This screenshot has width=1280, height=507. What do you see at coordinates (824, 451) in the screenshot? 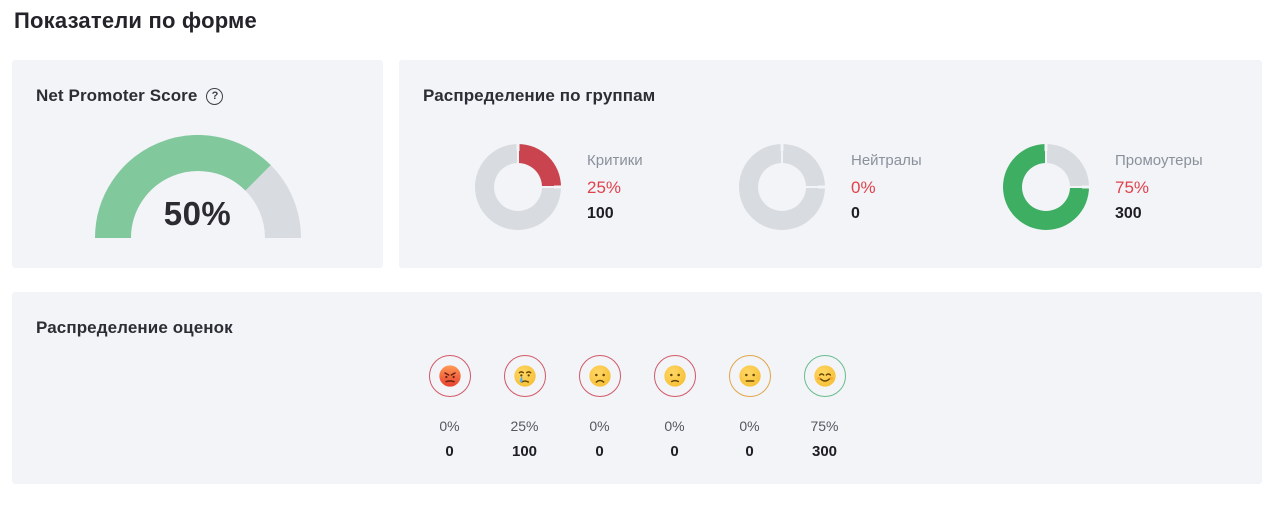
I see `rating-count: 300` at bounding box center [824, 451].